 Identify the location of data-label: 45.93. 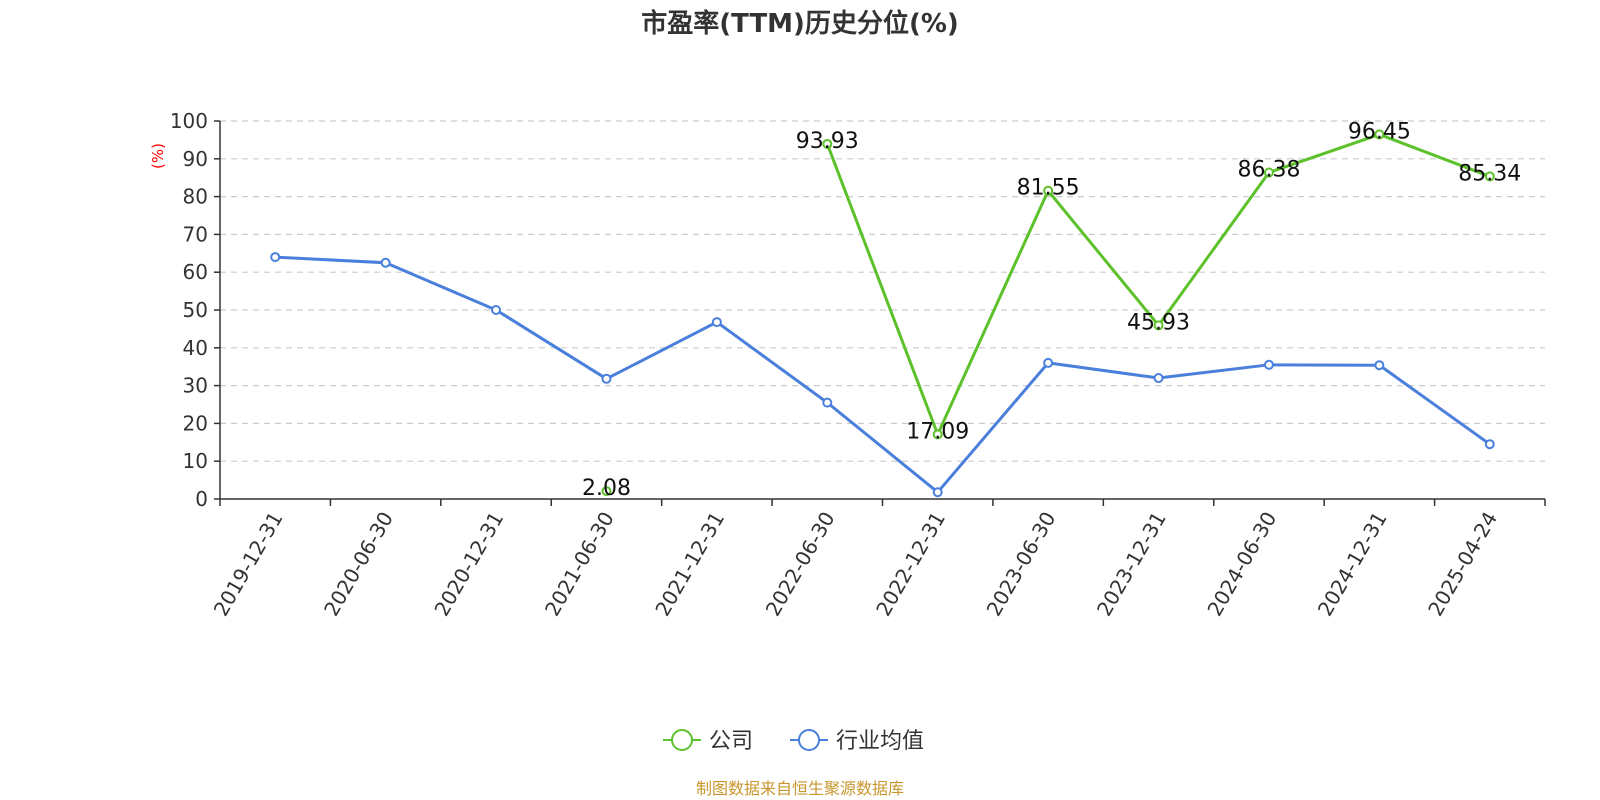
(1158, 322).